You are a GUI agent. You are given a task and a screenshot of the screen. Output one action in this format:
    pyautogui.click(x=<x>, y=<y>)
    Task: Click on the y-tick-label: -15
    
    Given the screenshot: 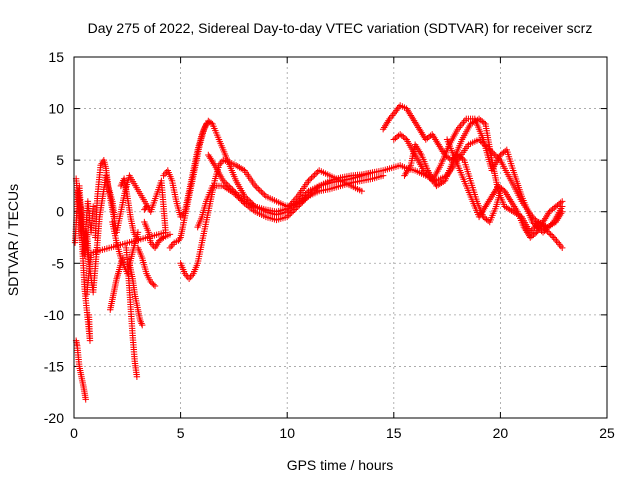 What is the action you would take?
    pyautogui.click(x=54, y=366)
    